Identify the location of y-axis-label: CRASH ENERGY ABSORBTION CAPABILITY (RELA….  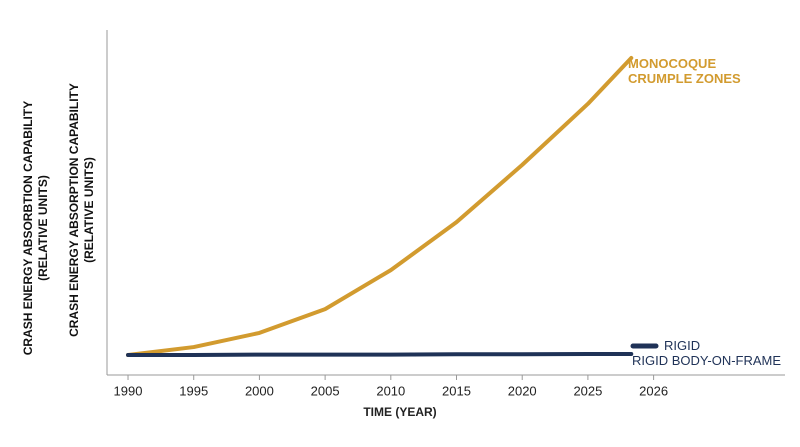
(35, 228).